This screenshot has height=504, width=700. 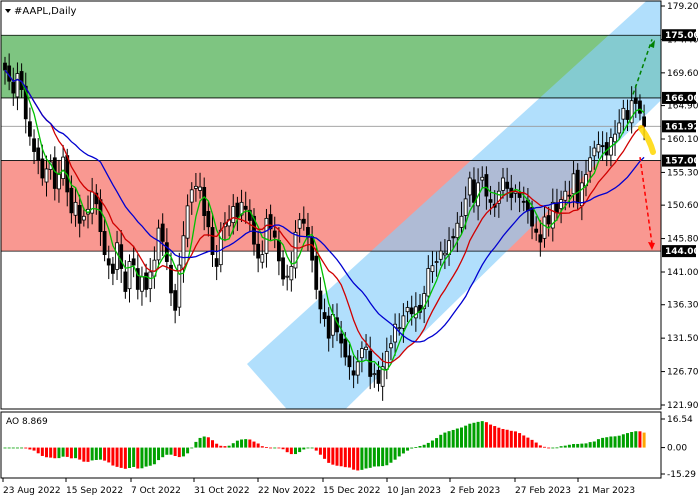 What do you see at coordinates (331, 66) in the screenshot?
I see `resistance-zone` at bounding box center [331, 66].